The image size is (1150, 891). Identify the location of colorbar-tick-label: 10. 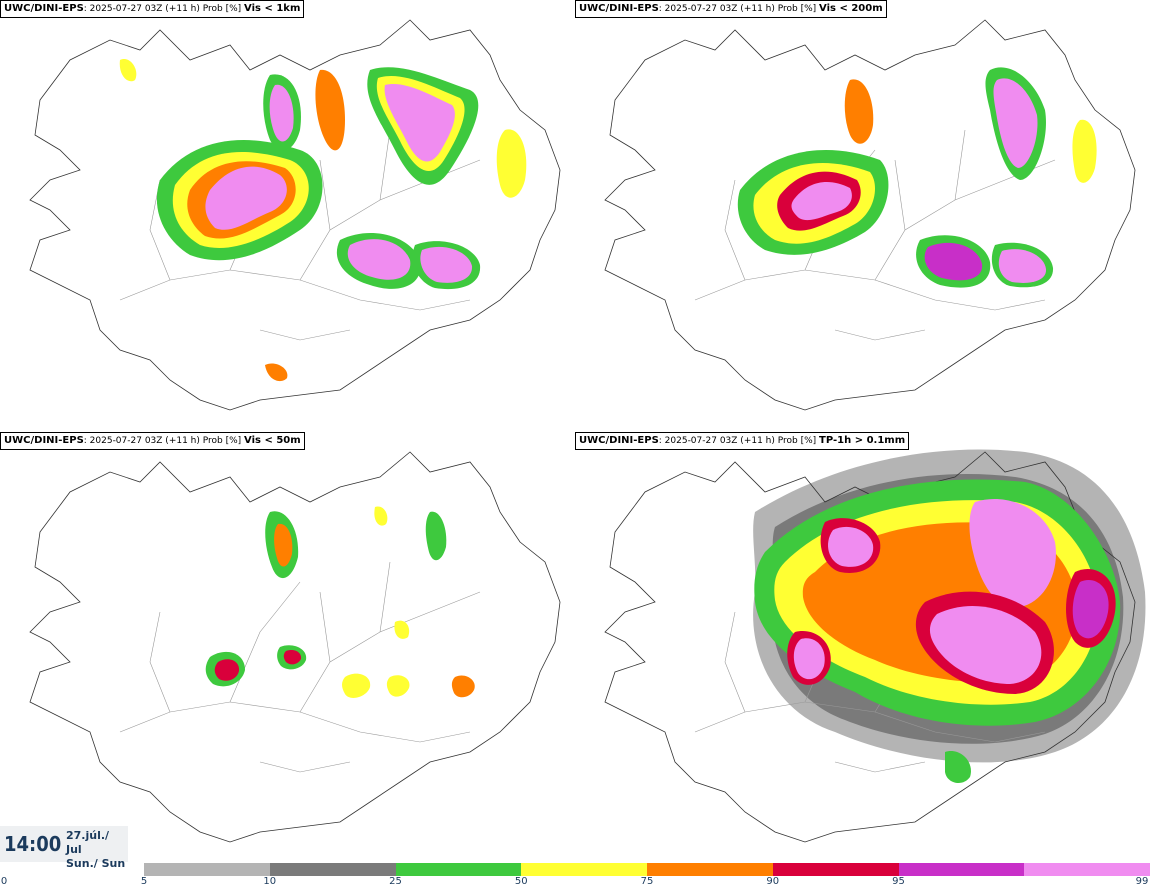
(270, 881).